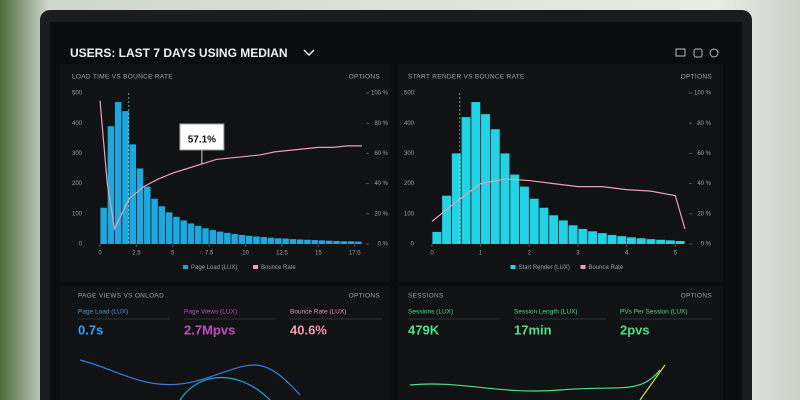 The image size is (800, 400). Describe the element at coordinates (202, 140) in the screenshot. I see `callout-value: 57.1%` at that location.